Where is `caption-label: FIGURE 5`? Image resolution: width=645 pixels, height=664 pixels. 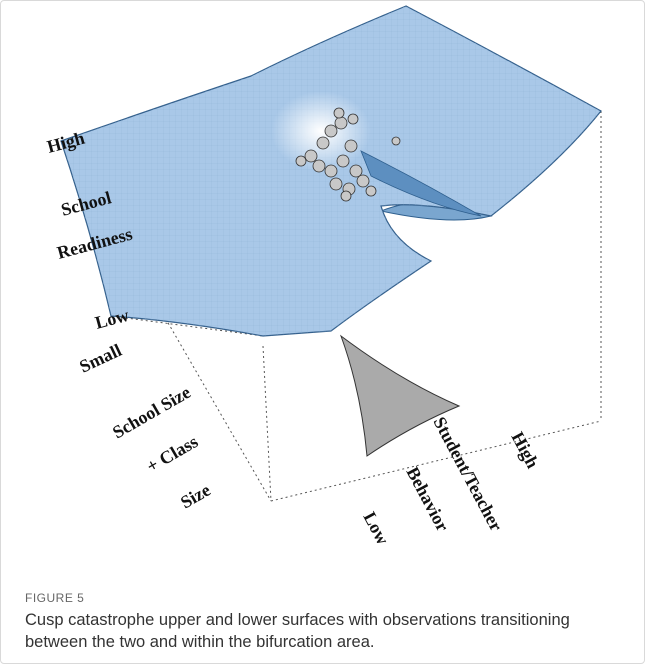
caption-label: FIGURE 5 is located at coordinates (55, 598).